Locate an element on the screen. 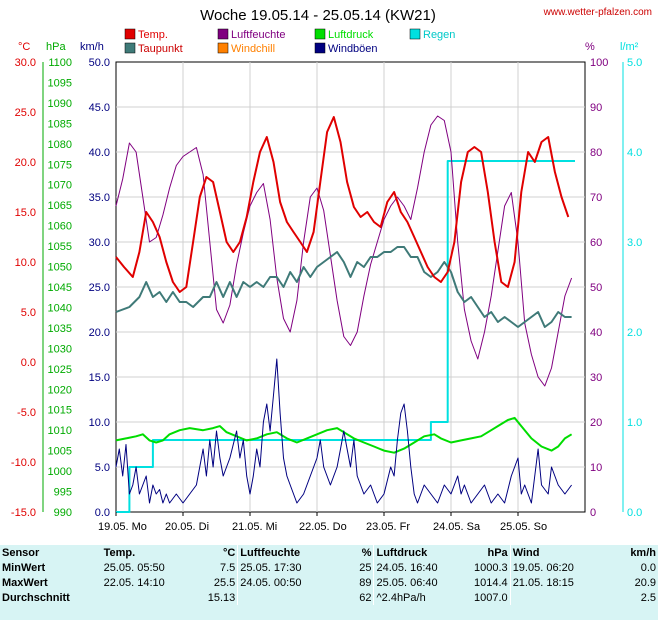 The image size is (658, 620). col-temp: Temp. is located at coordinates (119, 552).